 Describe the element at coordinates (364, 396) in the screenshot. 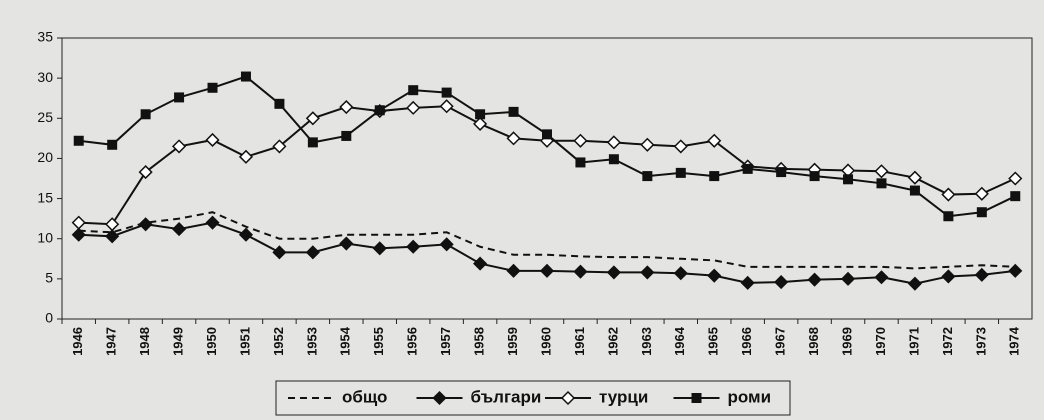

I see `legend-label: общо` at that location.